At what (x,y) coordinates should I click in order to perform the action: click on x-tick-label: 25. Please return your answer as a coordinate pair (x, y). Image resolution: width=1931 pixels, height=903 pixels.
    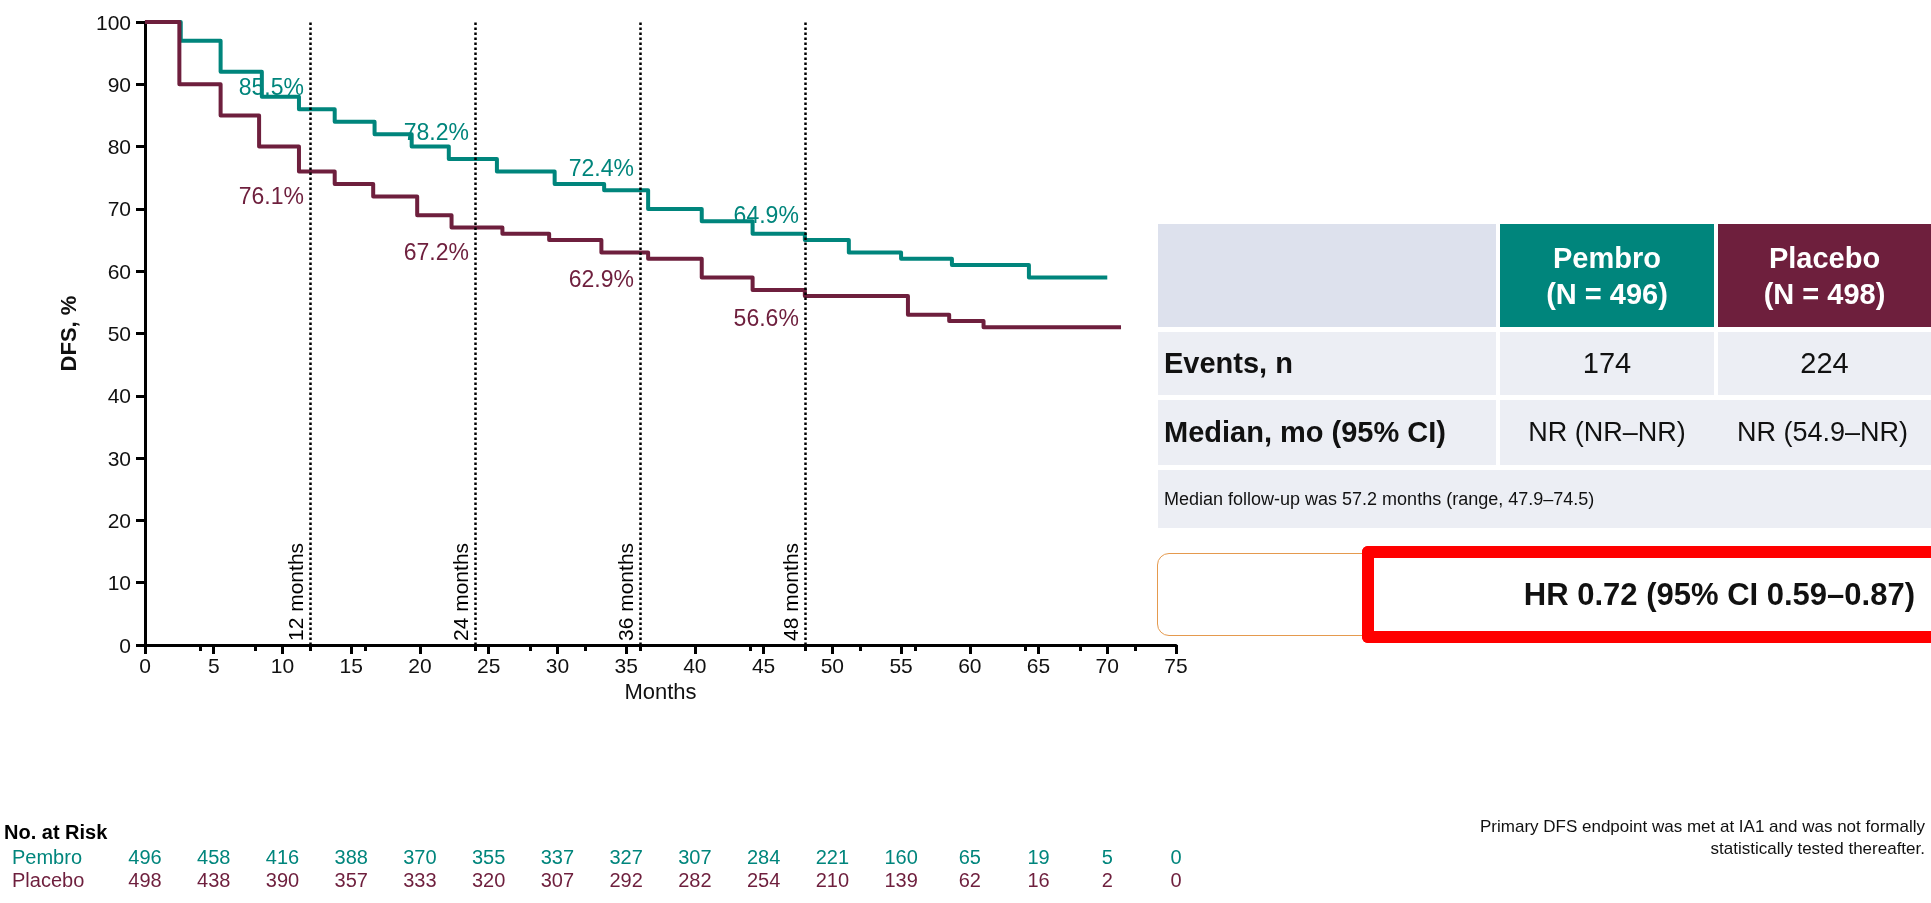
    Looking at the image, I should click on (488, 665).